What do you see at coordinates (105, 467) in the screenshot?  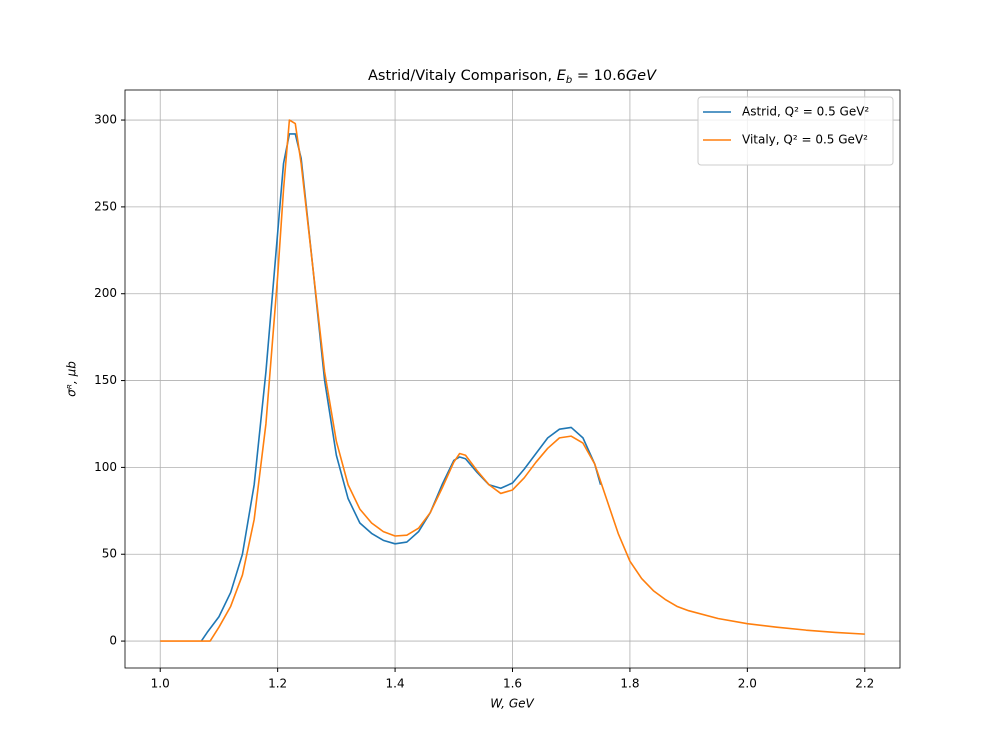 I see `y-tick-label: 100` at bounding box center [105, 467].